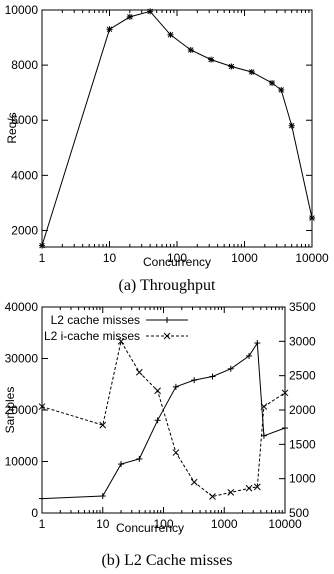 The width and height of the screenshot is (334, 574). I want to click on legend-label-l2-i-cache-misses: L2 i-cache misses, so click(92, 336).